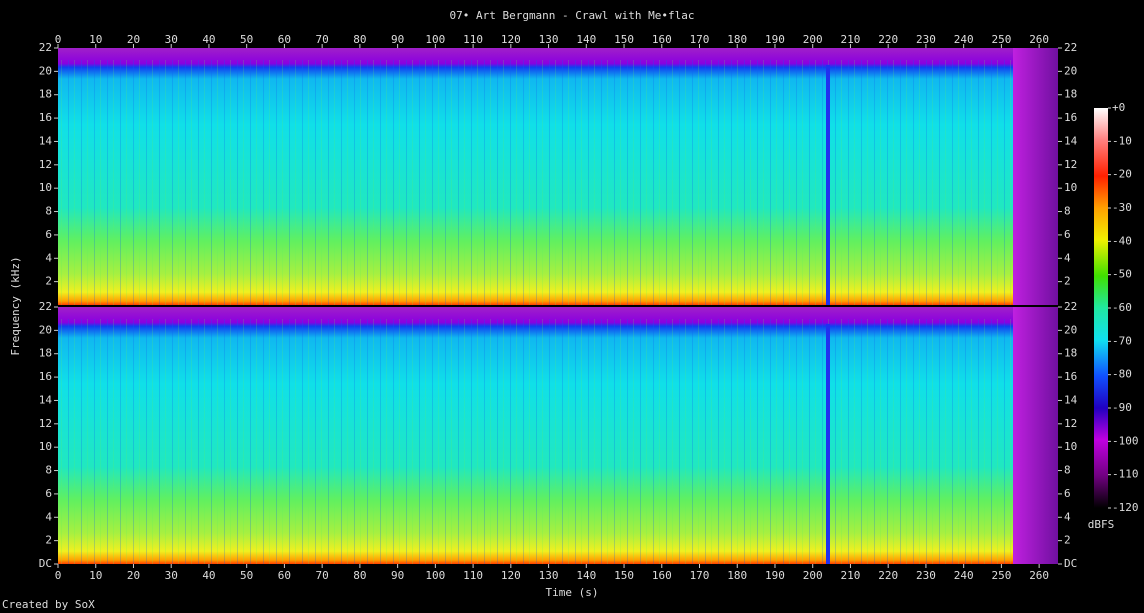  What do you see at coordinates (828, 185) in the screenshot?
I see `dropout` at bounding box center [828, 185].